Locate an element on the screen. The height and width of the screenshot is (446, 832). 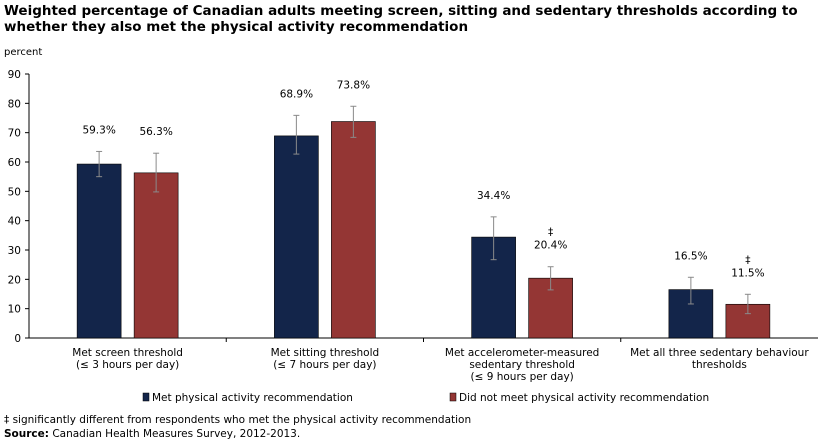
data-label: 34.4% is located at coordinates (493, 196).